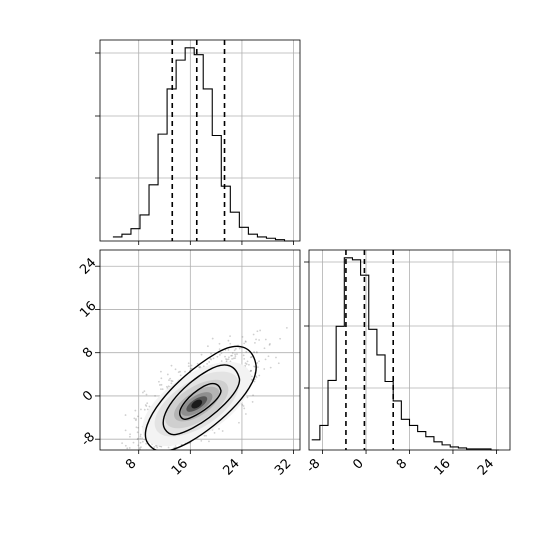 Image resolution: width=550 pixels, height=550 pixels. I want to click on contour-inner, so click(200, 401).